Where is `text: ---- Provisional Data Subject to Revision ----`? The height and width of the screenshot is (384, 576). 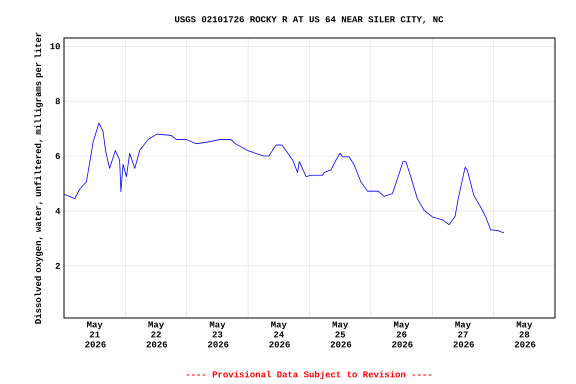
text: ---- Provisional Data Subject to Revision ---- is located at coordinates (309, 375).